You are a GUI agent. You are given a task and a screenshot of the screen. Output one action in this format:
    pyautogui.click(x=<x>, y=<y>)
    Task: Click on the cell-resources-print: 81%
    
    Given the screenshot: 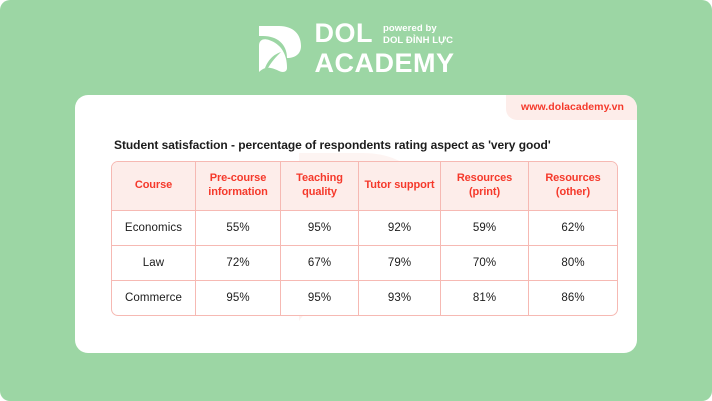 What is the action you would take?
    pyautogui.click(x=485, y=298)
    